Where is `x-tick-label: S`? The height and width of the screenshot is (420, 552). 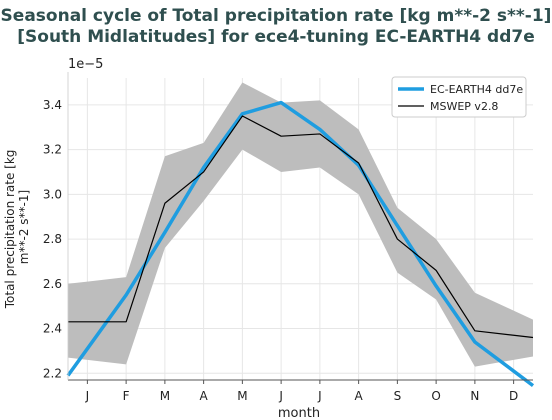
x-tick-label: S is located at coordinates (398, 396).